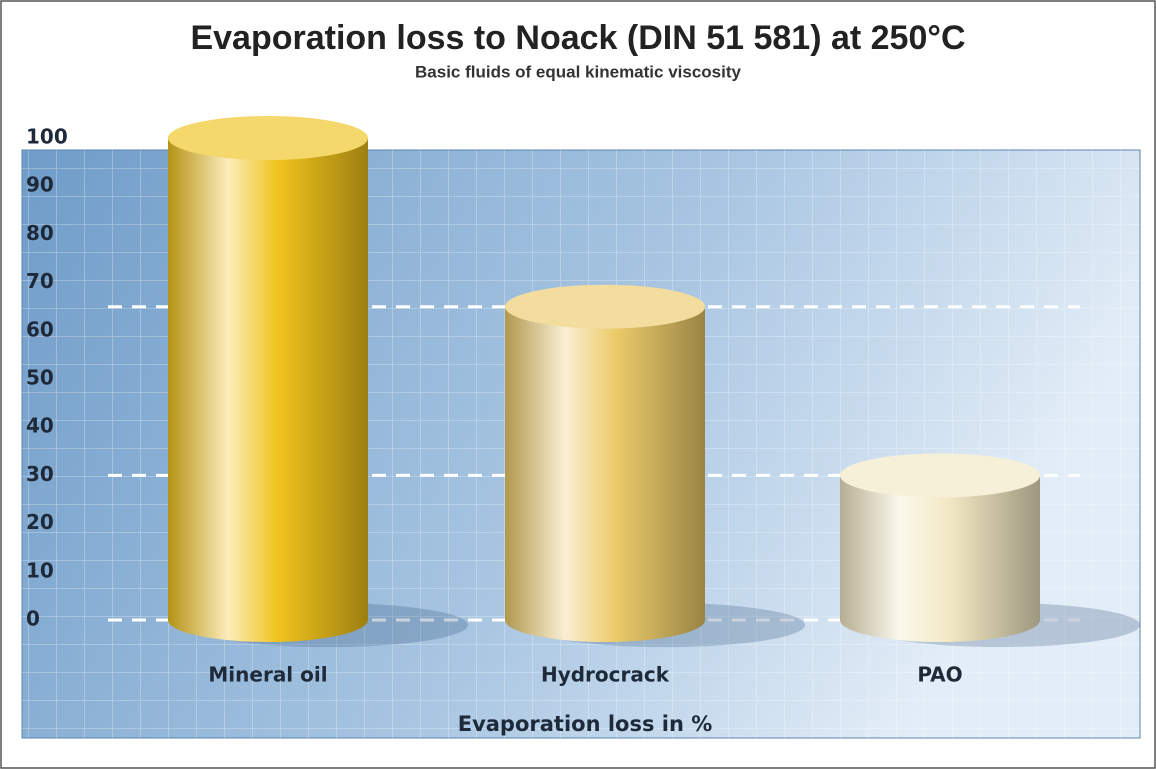 The image size is (1156, 769). Describe the element at coordinates (605, 675) in the screenshot. I see `x-tick-label: Hydrocrack` at that location.